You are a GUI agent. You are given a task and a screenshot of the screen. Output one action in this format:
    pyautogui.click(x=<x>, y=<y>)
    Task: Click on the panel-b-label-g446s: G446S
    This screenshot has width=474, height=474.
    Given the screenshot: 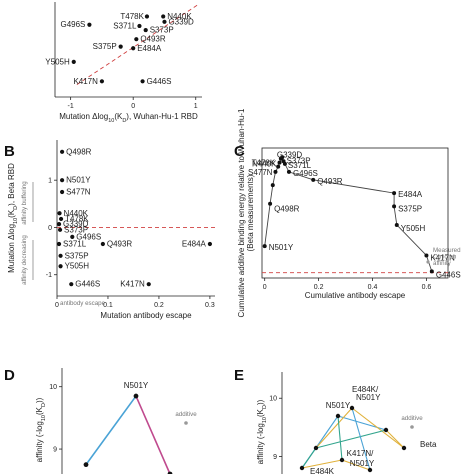 What is the action you would take?
    pyautogui.click(x=87, y=284)
    